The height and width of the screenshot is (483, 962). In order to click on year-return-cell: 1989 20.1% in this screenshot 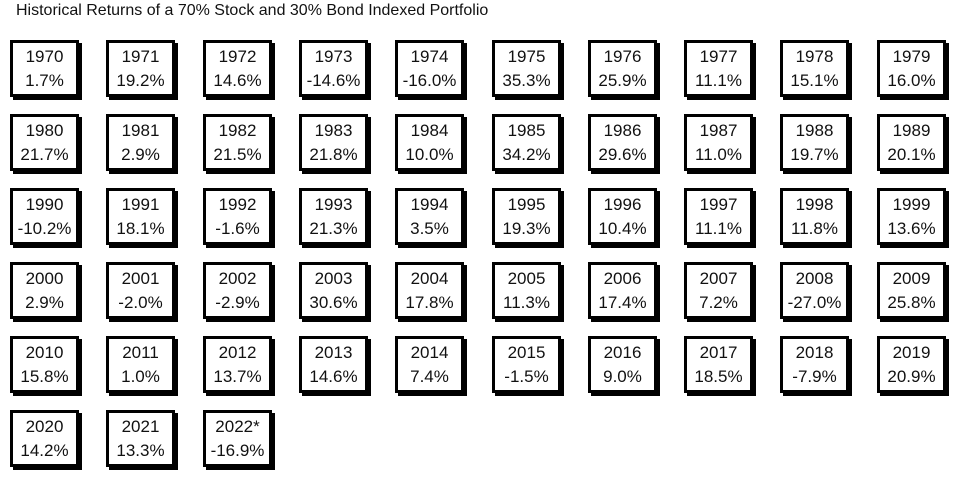, I will do `click(911, 142)`.